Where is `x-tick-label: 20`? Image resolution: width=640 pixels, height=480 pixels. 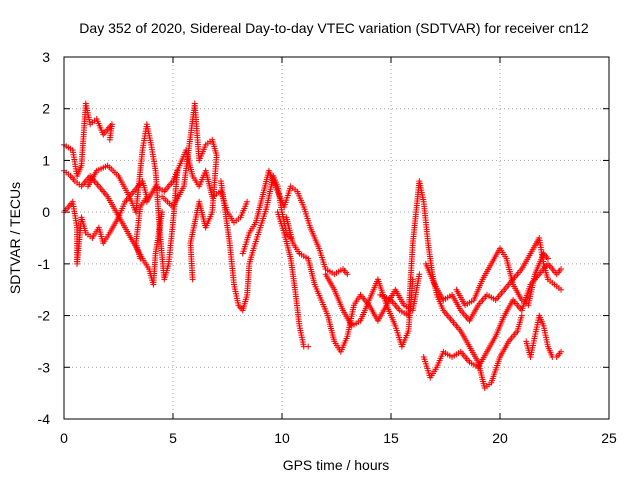 x-tick-label: 20 is located at coordinates (500, 438).